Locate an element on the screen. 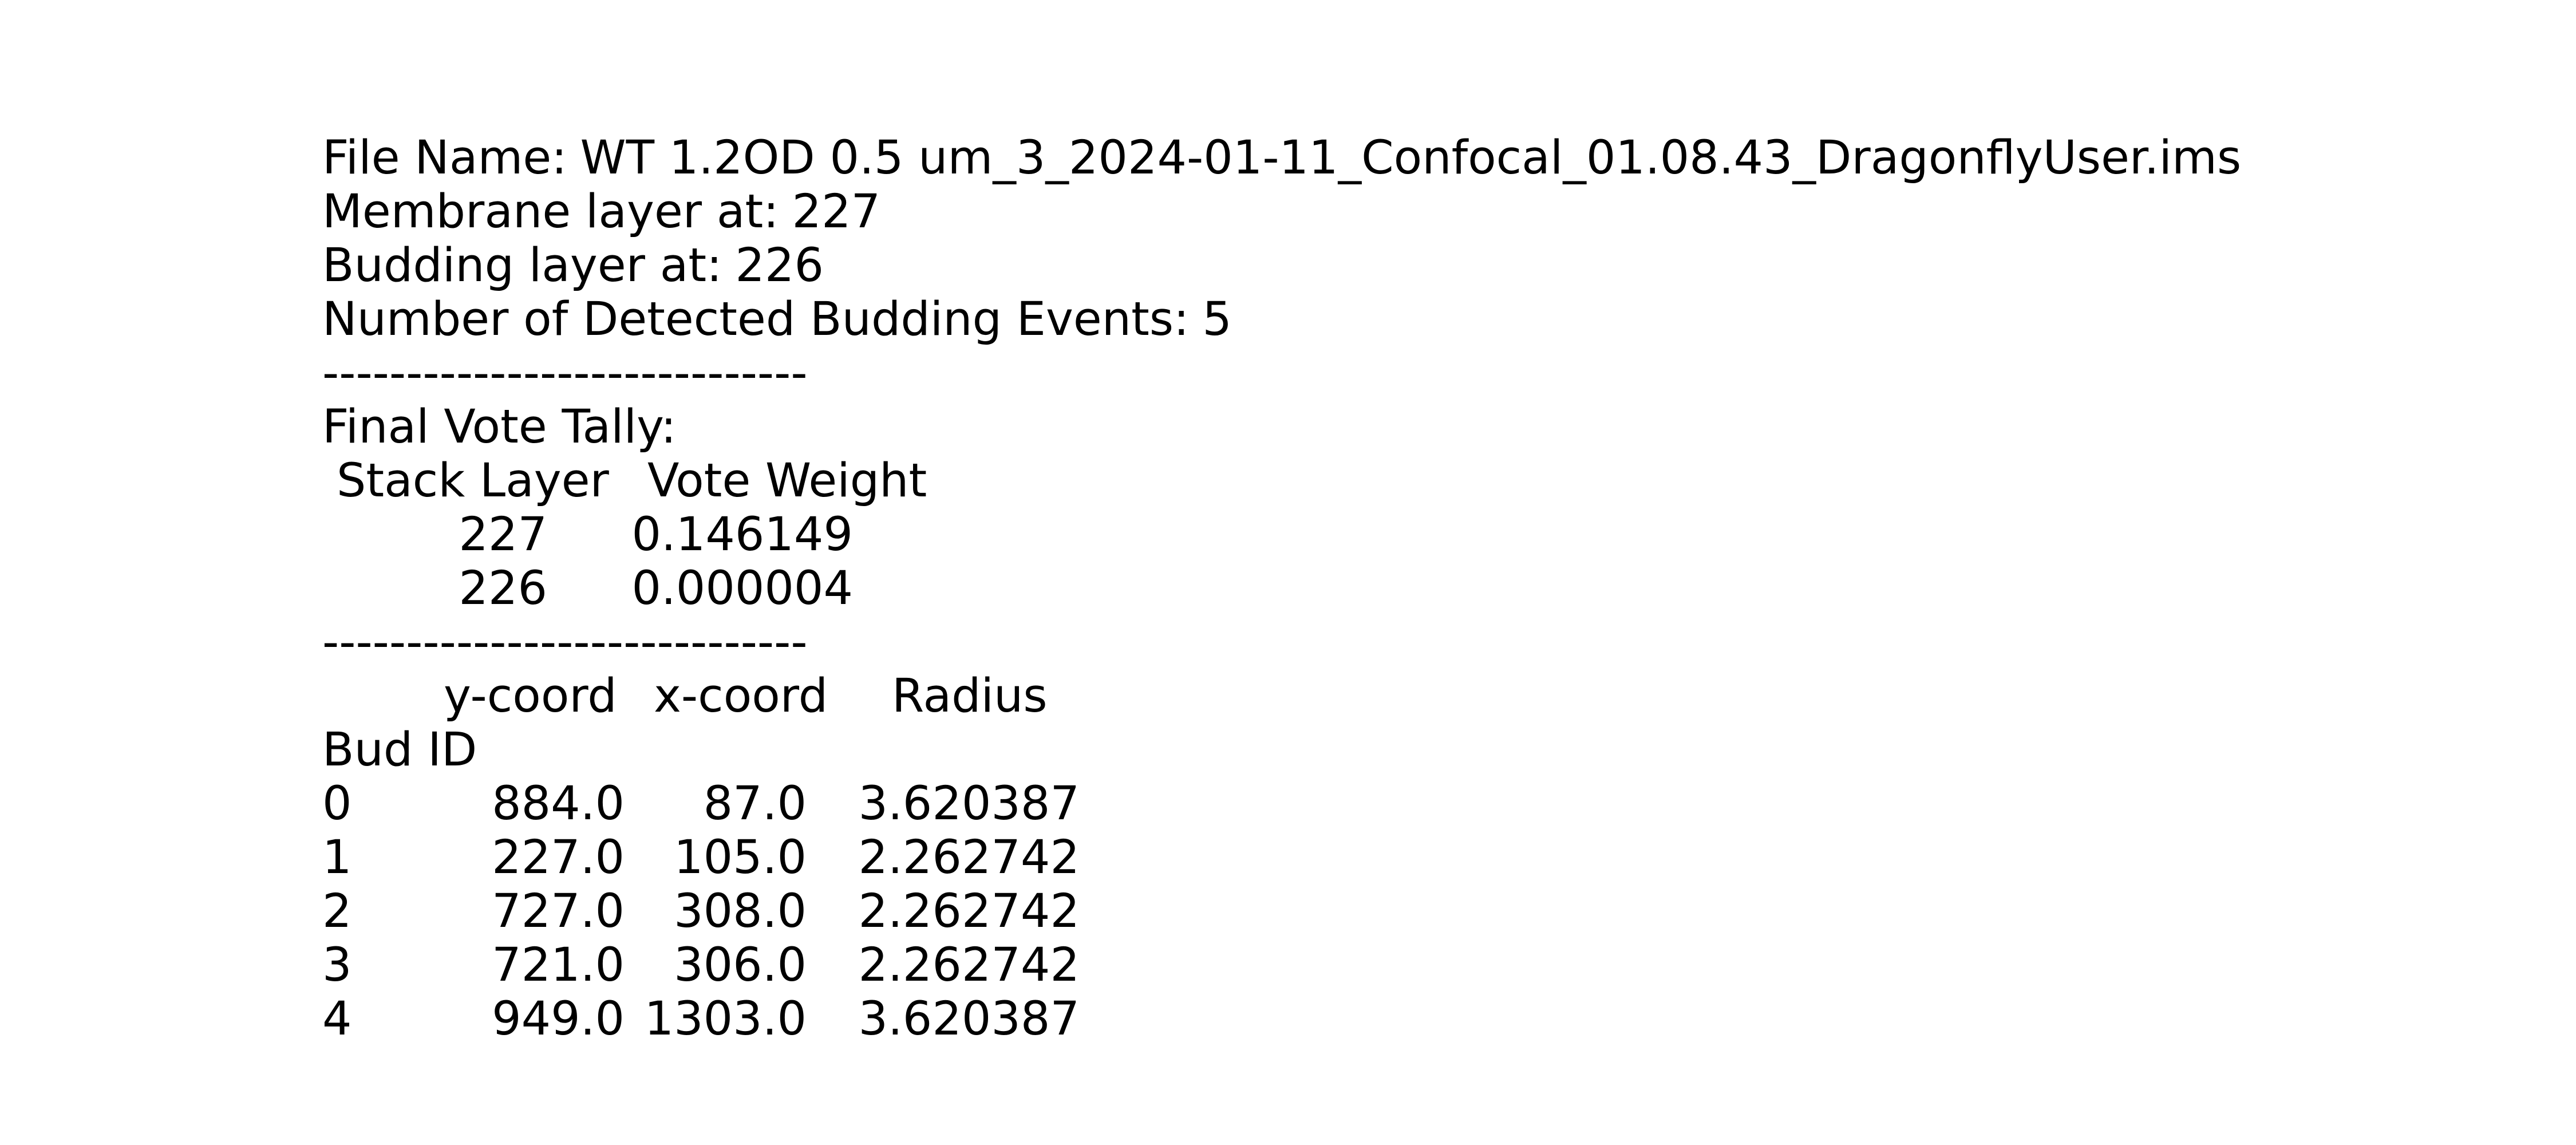 The height and width of the screenshot is (1145, 2576). table-cell: 721.0 is located at coordinates (558, 965).